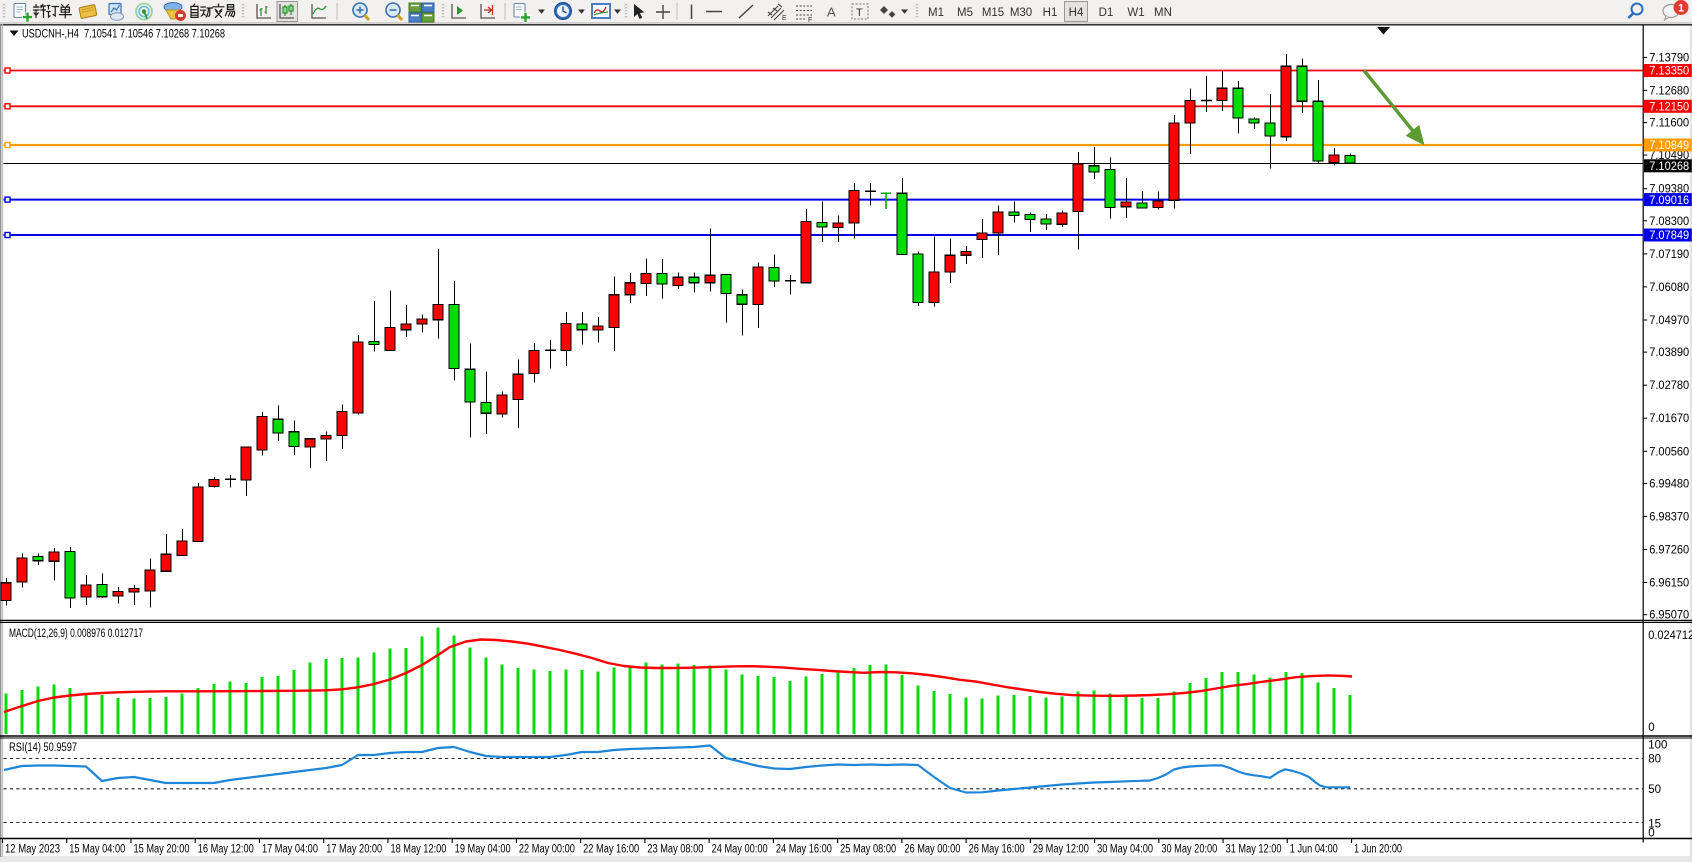 This screenshot has height=862, width=1692. What do you see at coordinates (1669, 190) in the screenshot?
I see `svg-text: 7.09380` at bounding box center [1669, 190].